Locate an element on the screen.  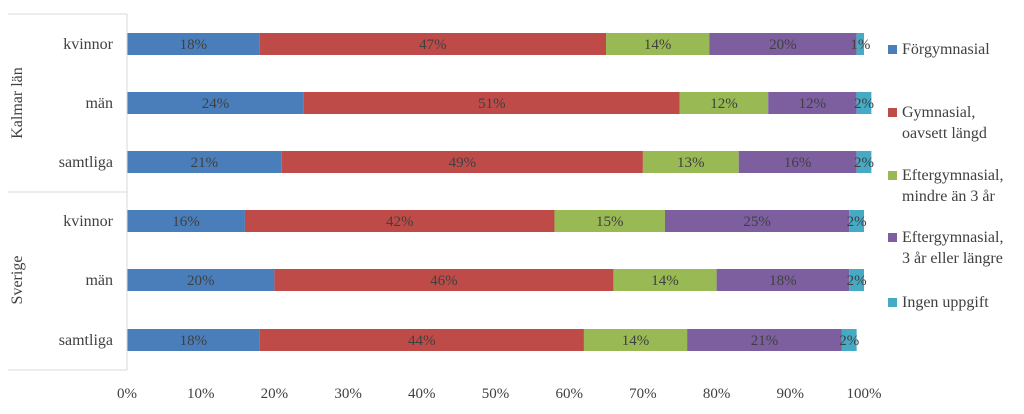
data-label: 46% is located at coordinates (444, 281).